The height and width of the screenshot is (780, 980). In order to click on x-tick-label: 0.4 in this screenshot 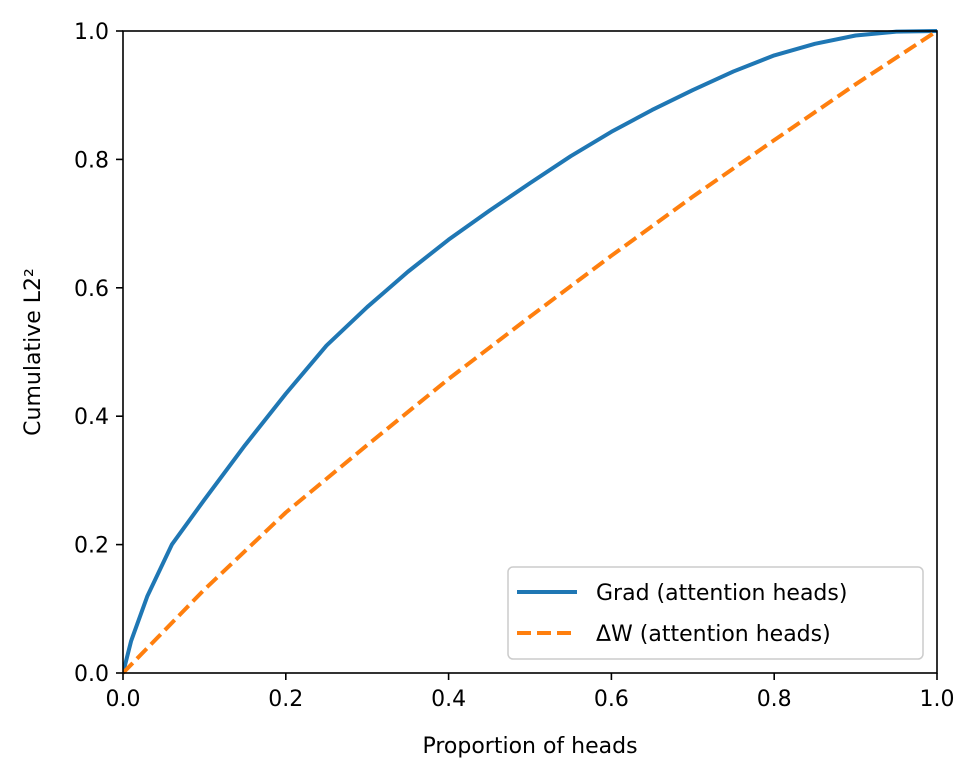, I will do `click(448, 699)`.